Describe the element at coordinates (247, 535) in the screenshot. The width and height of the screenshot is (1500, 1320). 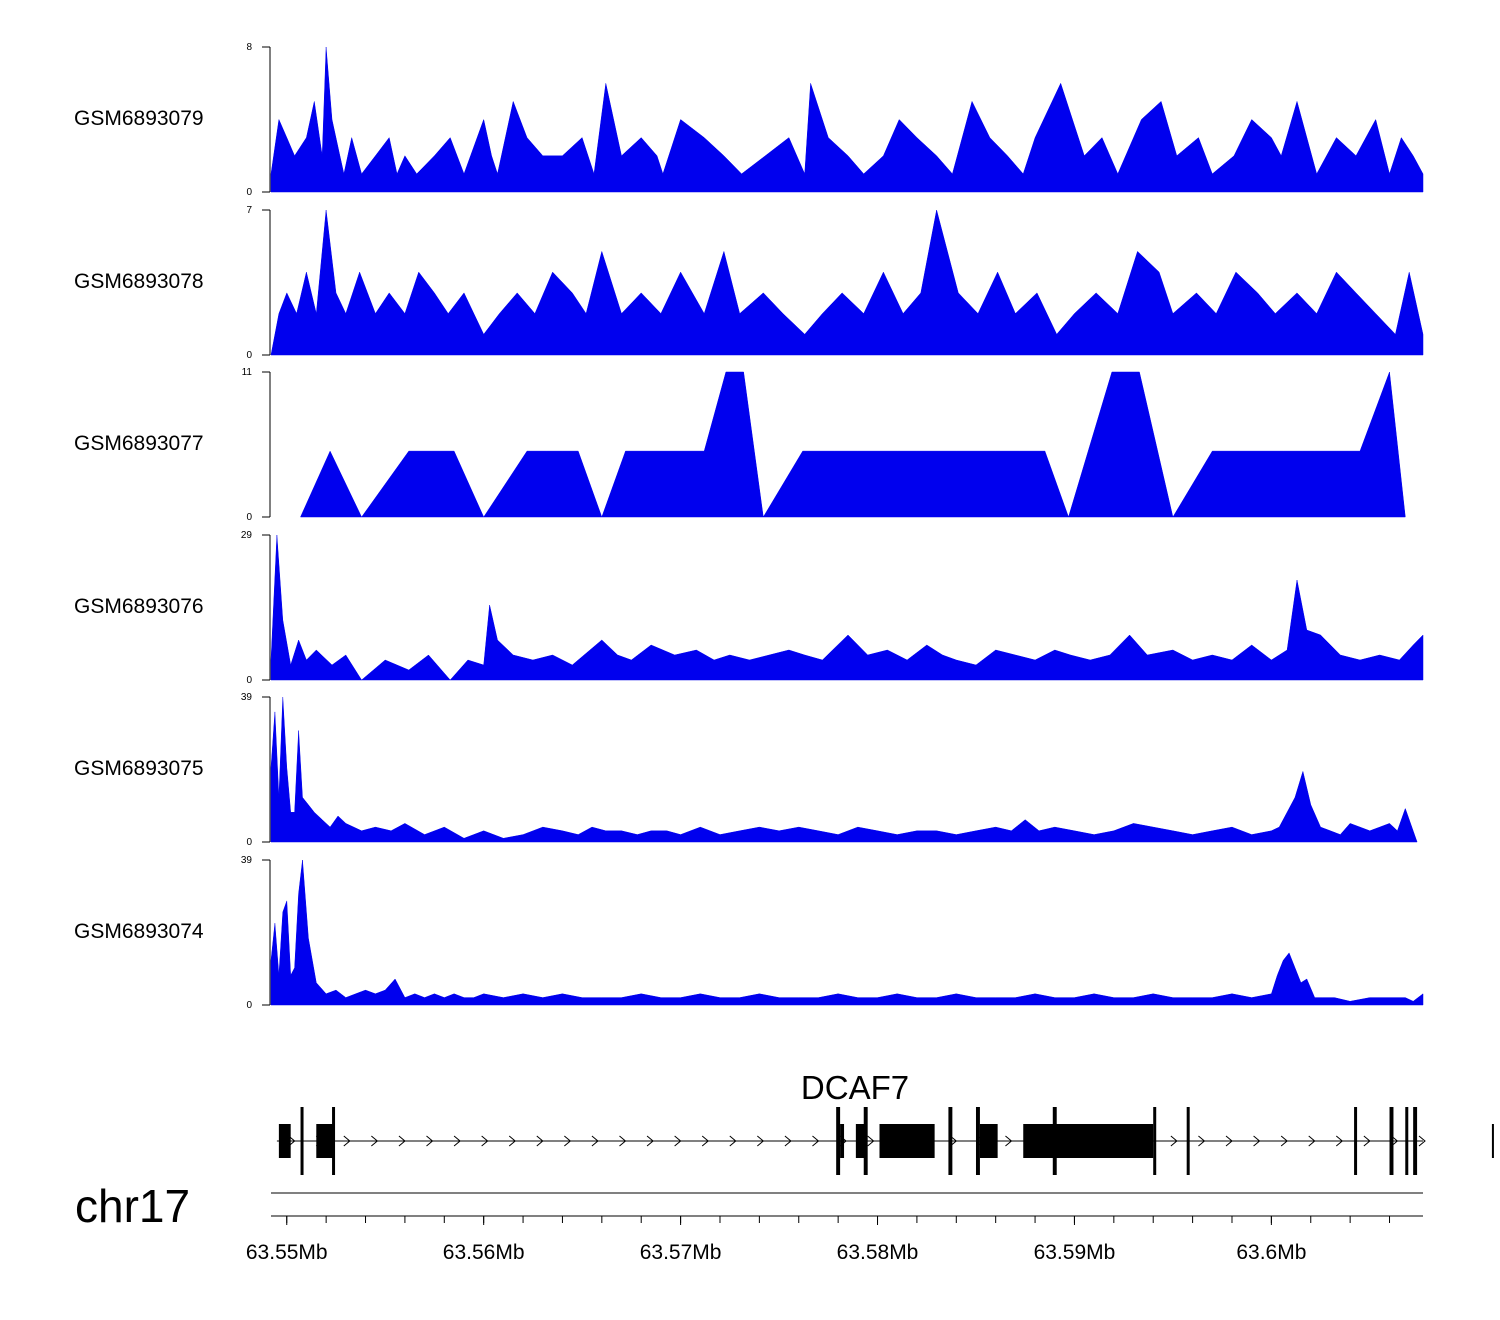
I see `y-tick-label-max: 29` at that location.